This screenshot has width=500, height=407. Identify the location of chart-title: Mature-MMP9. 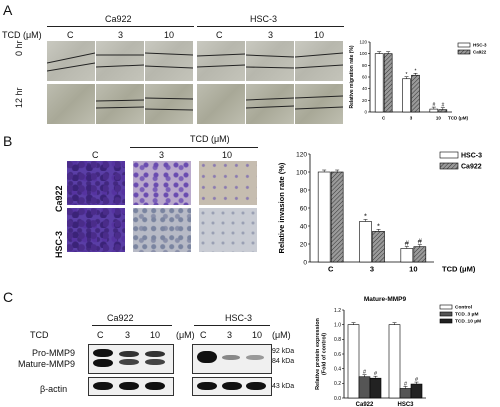
(385, 299).